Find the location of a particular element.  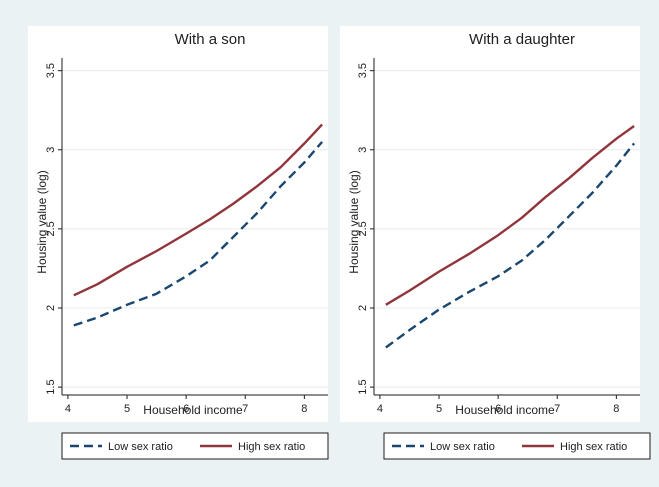

legend-daughter: Low sex ratio High sex ratio is located at coordinates (517, 446).